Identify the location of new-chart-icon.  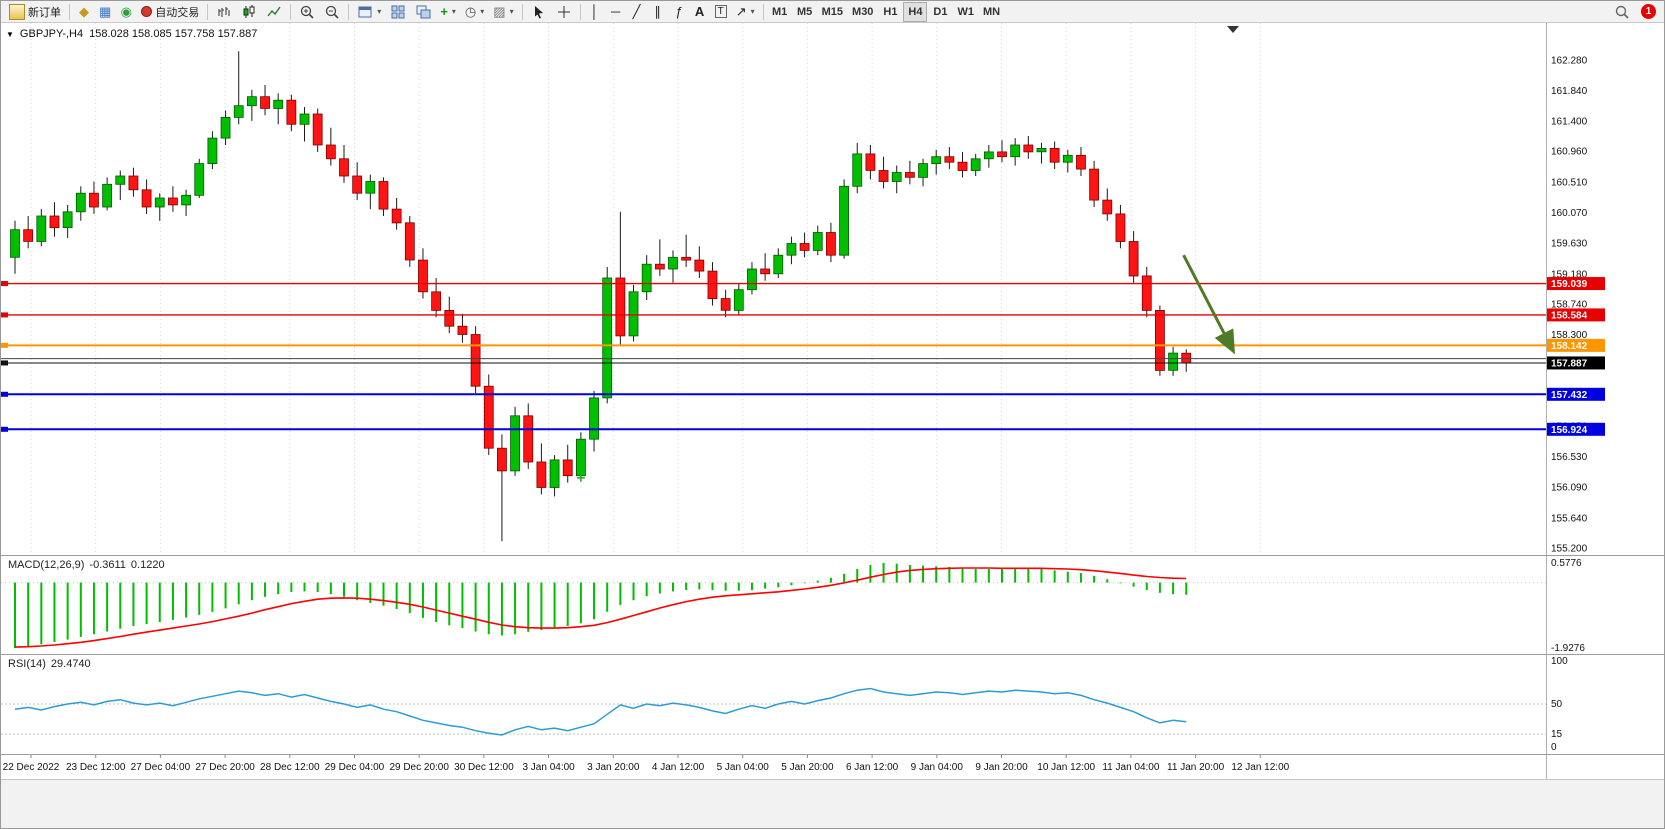
(365, 11).